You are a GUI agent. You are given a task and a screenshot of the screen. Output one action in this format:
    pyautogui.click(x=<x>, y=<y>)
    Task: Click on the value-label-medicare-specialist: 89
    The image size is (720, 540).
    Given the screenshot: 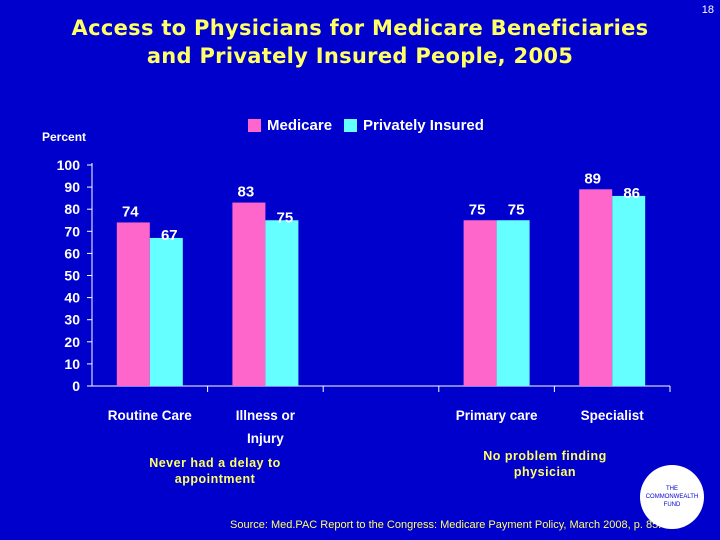 What is the action you would take?
    pyautogui.click(x=592, y=178)
    